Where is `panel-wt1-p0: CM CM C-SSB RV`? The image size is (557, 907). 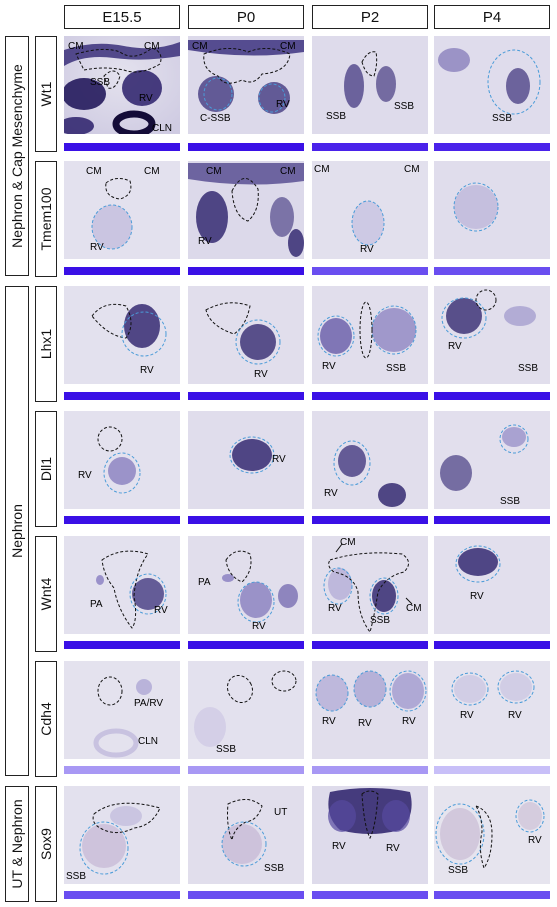
panel-wt1-p0: CM CM C-SSB RV is located at coordinates (246, 85).